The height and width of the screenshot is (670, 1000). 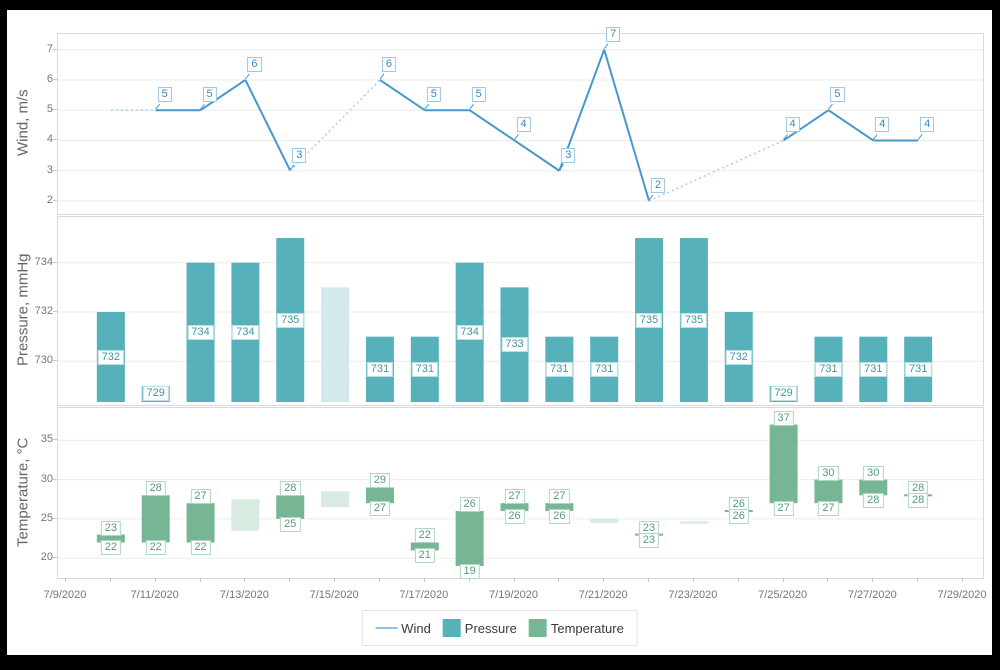 I want to click on pressure-value-label: 734, so click(x=200, y=332).